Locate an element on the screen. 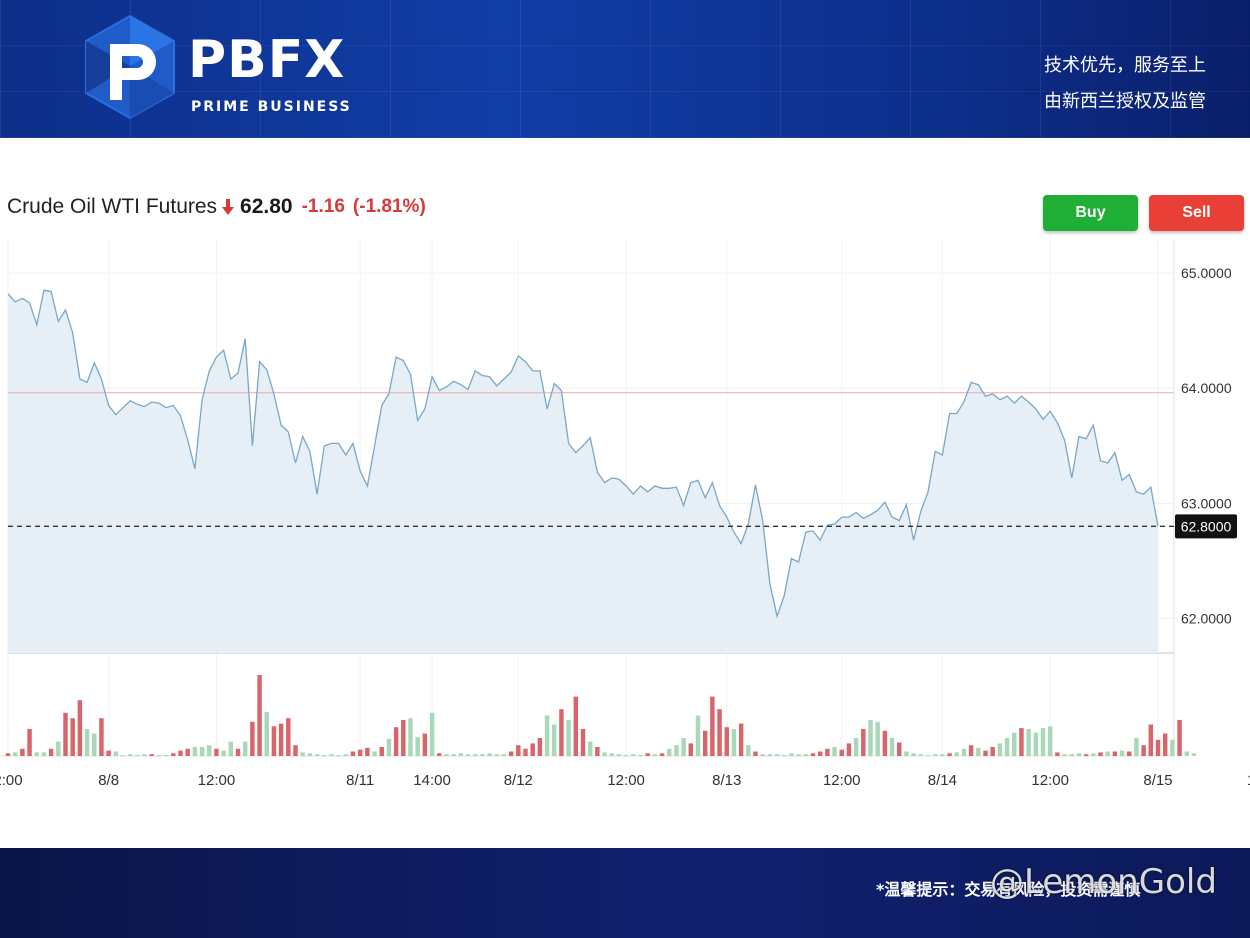  pbfx-logo-icon is located at coordinates (130, 67).